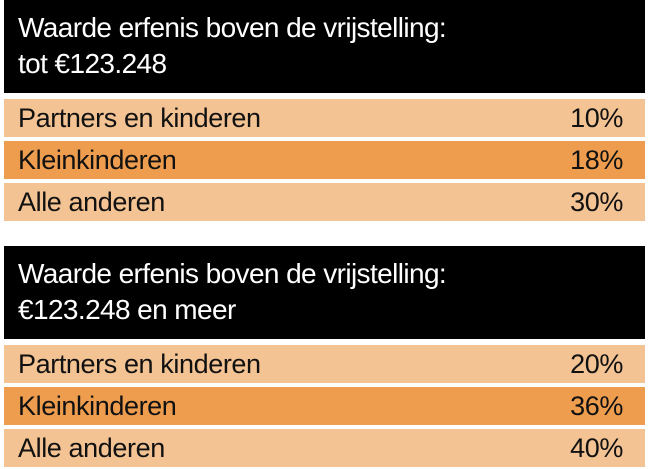 The height and width of the screenshot is (469, 650). Describe the element at coordinates (127, 309) in the screenshot. I see `header-threshold: €123.248 en meer` at that location.